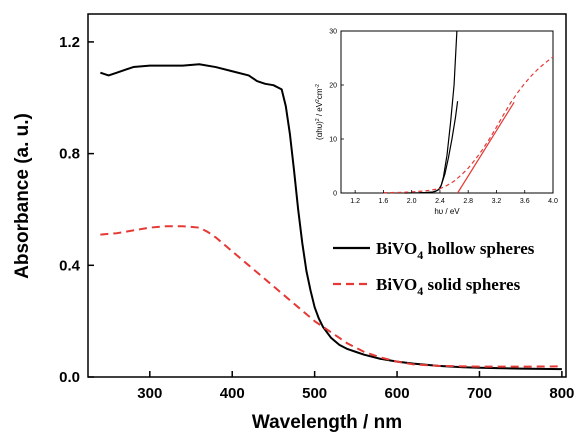 The width and height of the screenshot is (576, 438). Describe the element at coordinates (497, 201) in the screenshot. I see `inset-x-tick-label-5: 3.2` at that location.